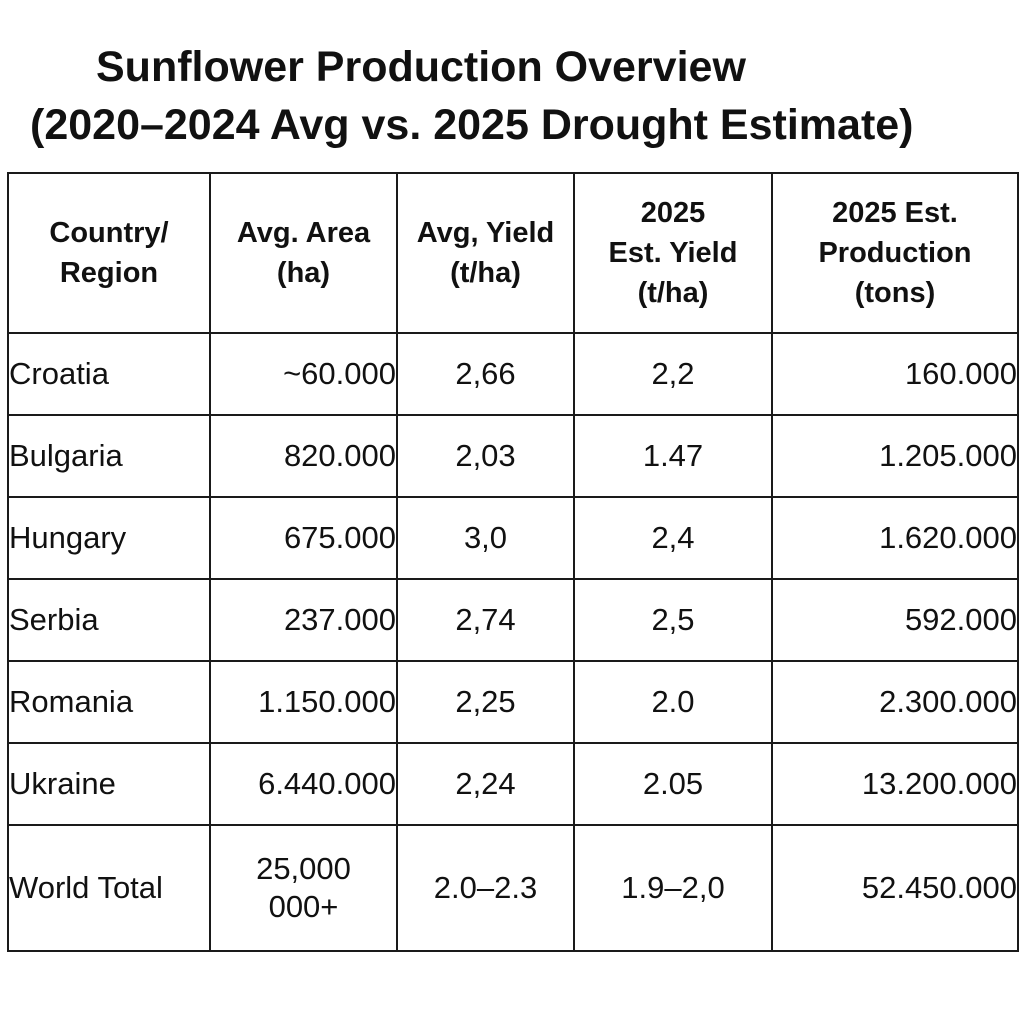 This screenshot has height=1024, width=1024. Describe the element at coordinates (895, 784) in the screenshot. I see `cell-production: 13.200.000` at that location.